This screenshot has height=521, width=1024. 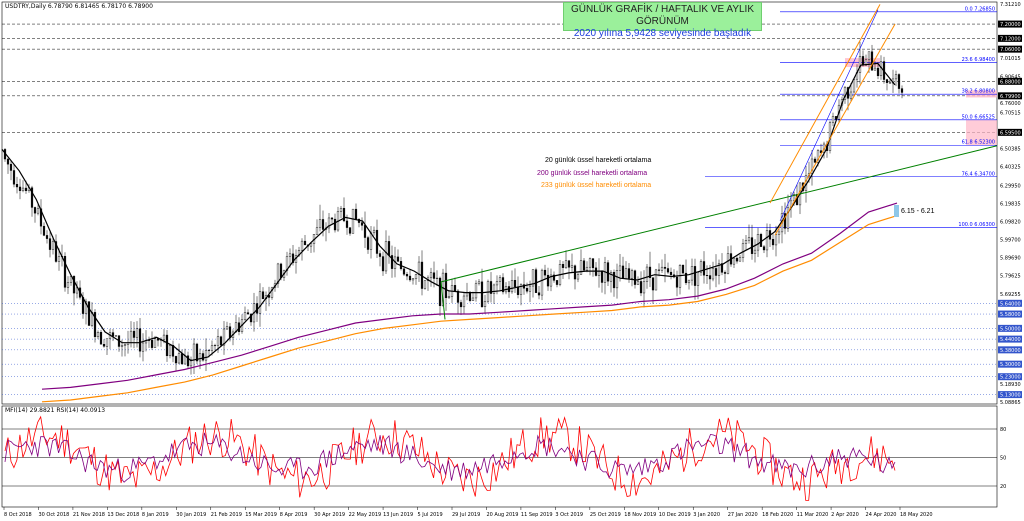 I want to click on price-tick-label: 5.44000, so click(x=1010, y=340).